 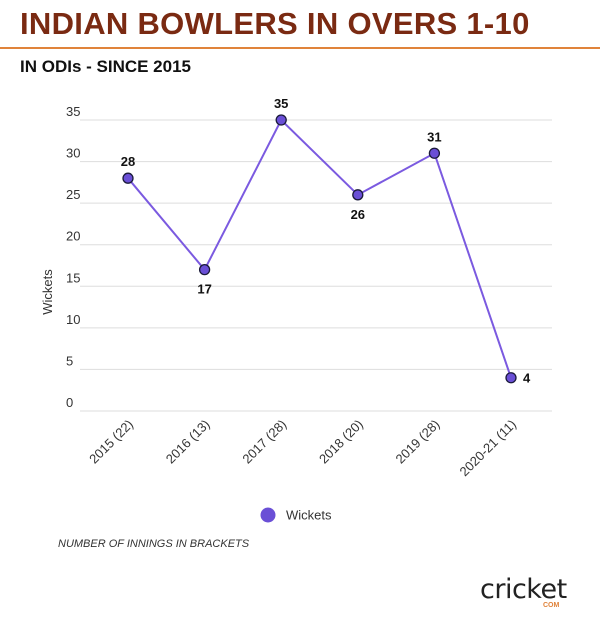 What do you see at coordinates (188, 442) in the screenshot?
I see `x-tick-label: 2016 (13)` at bounding box center [188, 442].